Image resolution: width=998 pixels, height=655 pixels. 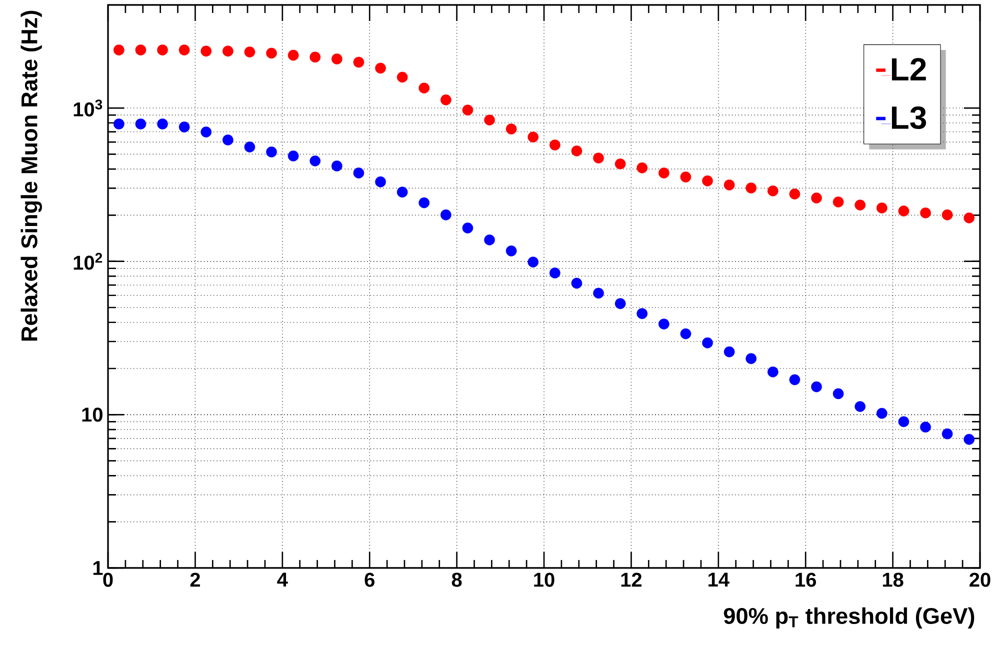 I want to click on x-tick-label: 0, so click(x=108, y=579).